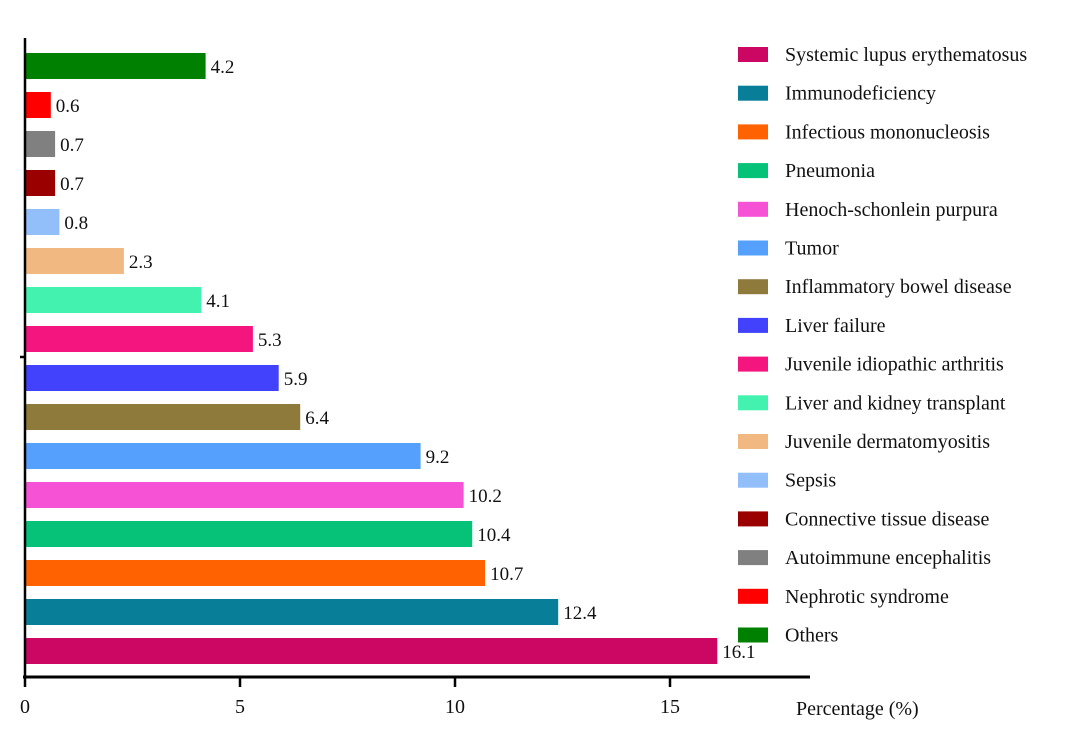  I want to click on value-label: 0.6, so click(68, 106).